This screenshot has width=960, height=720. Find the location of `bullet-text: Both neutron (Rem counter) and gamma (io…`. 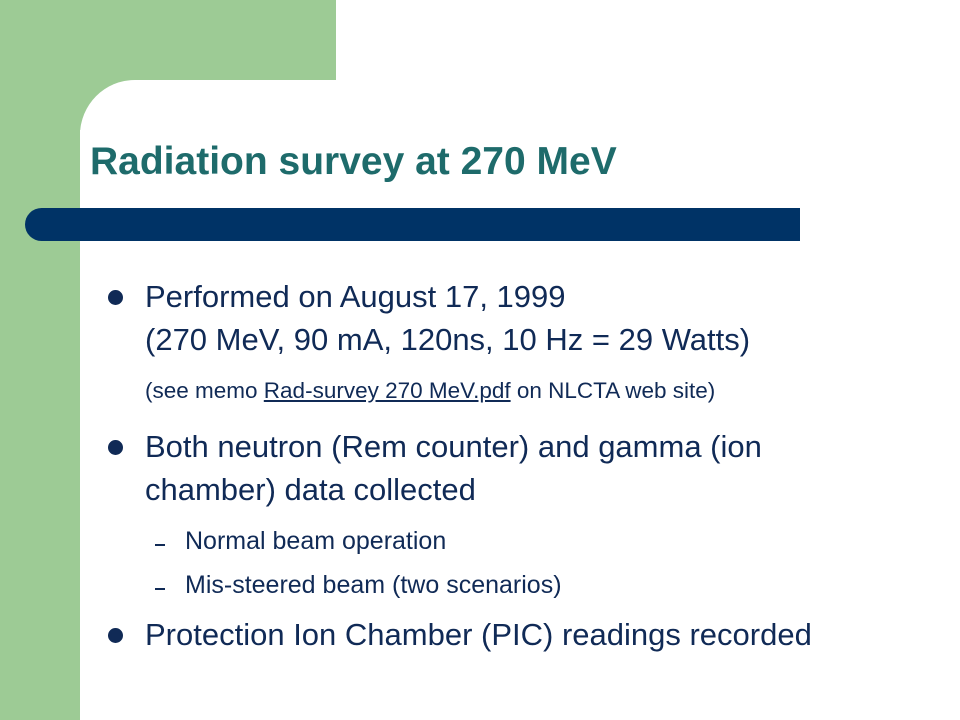

bullet-text: Both neutron (Rem counter) and gamma (io… is located at coordinates (453, 446).